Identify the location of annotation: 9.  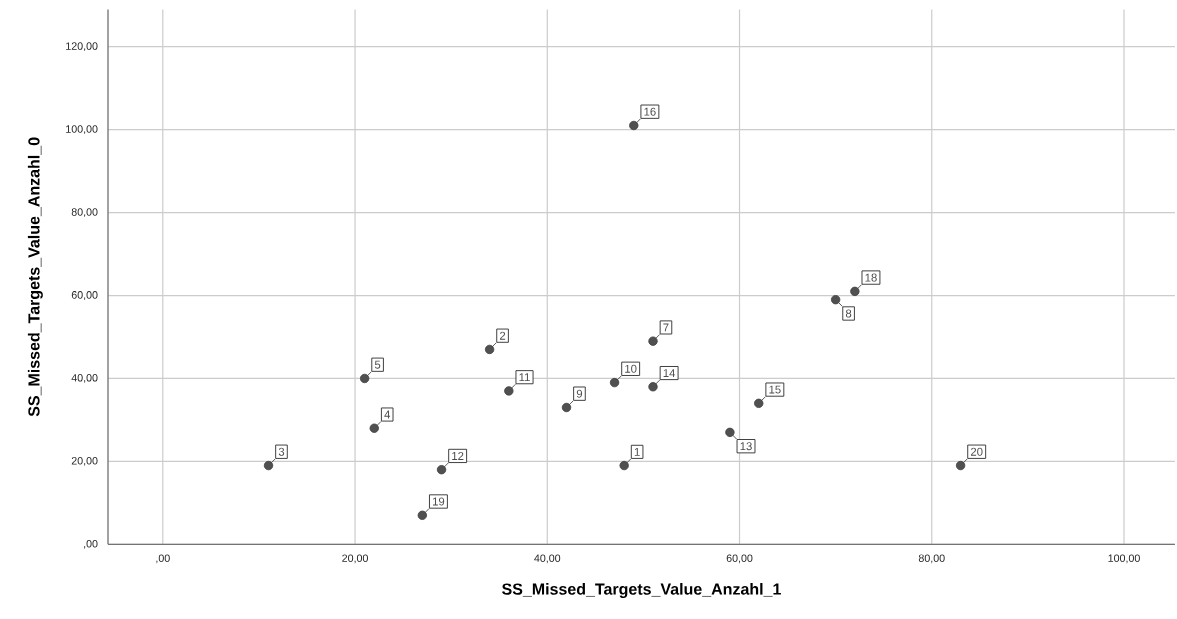
(579, 393).